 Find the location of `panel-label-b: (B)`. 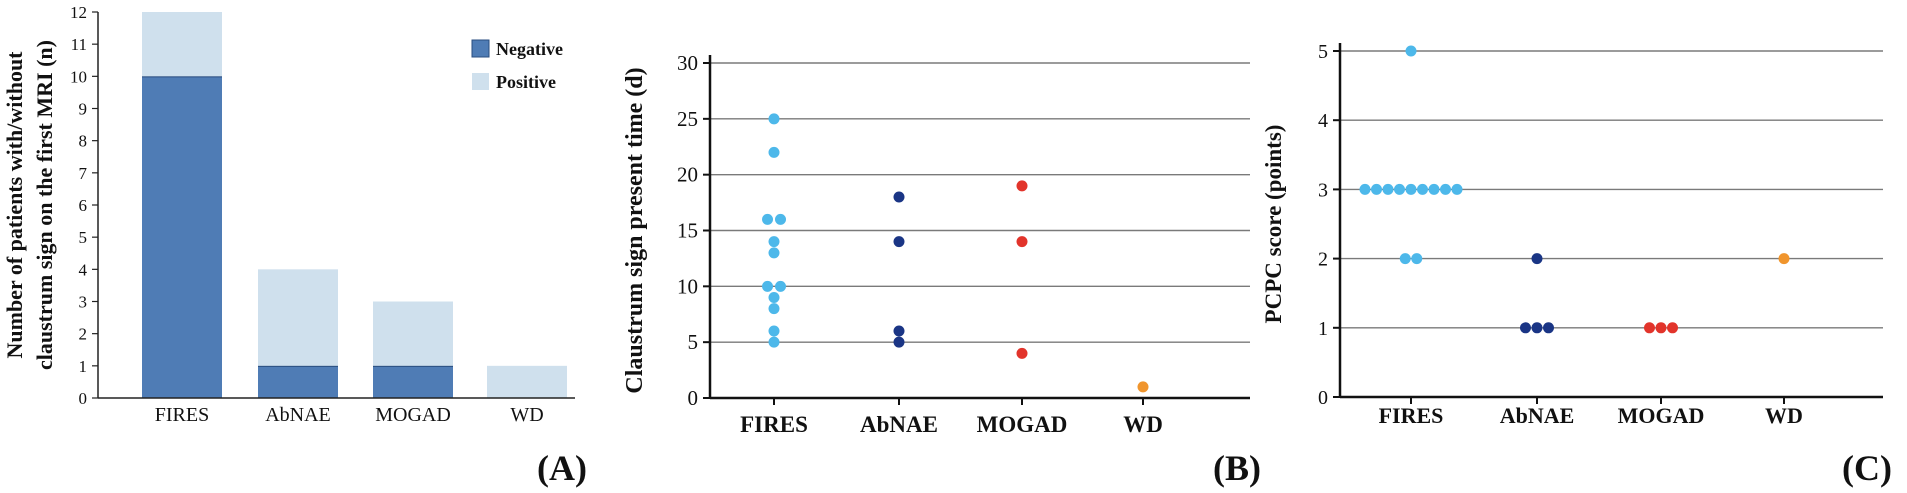

panel-label-b: (B) is located at coordinates (1237, 468).